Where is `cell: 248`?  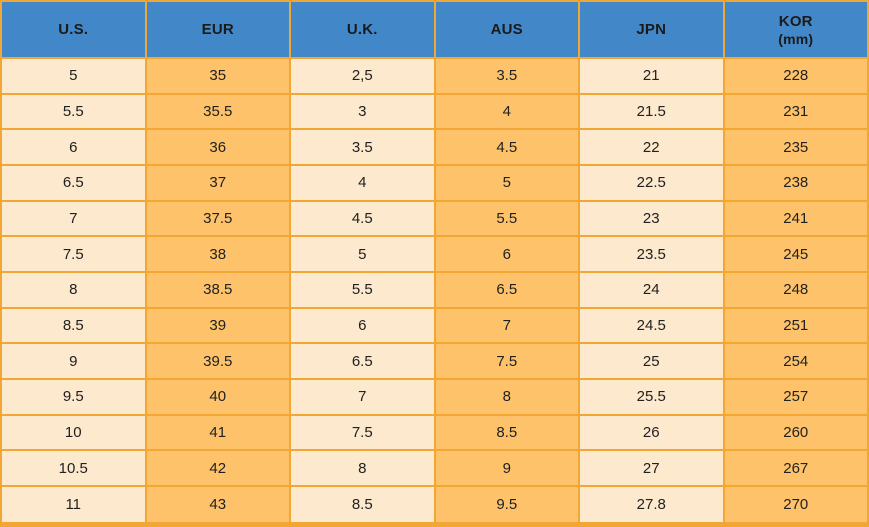
cell: 248 is located at coordinates (795, 289).